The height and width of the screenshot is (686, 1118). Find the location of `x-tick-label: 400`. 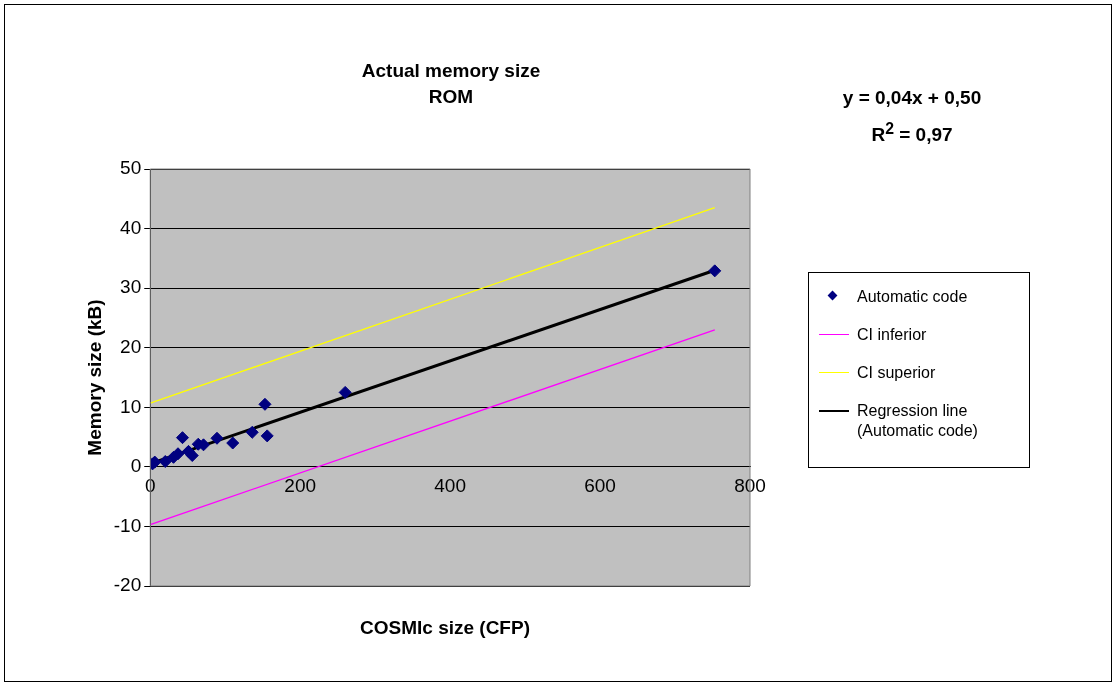

x-tick-label: 400 is located at coordinates (450, 486).